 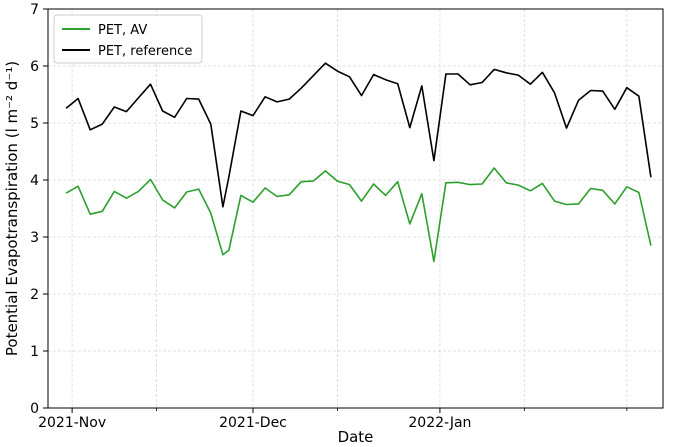 What do you see at coordinates (34, 124) in the screenshot?
I see `y-tick-label-5: 5` at bounding box center [34, 124].